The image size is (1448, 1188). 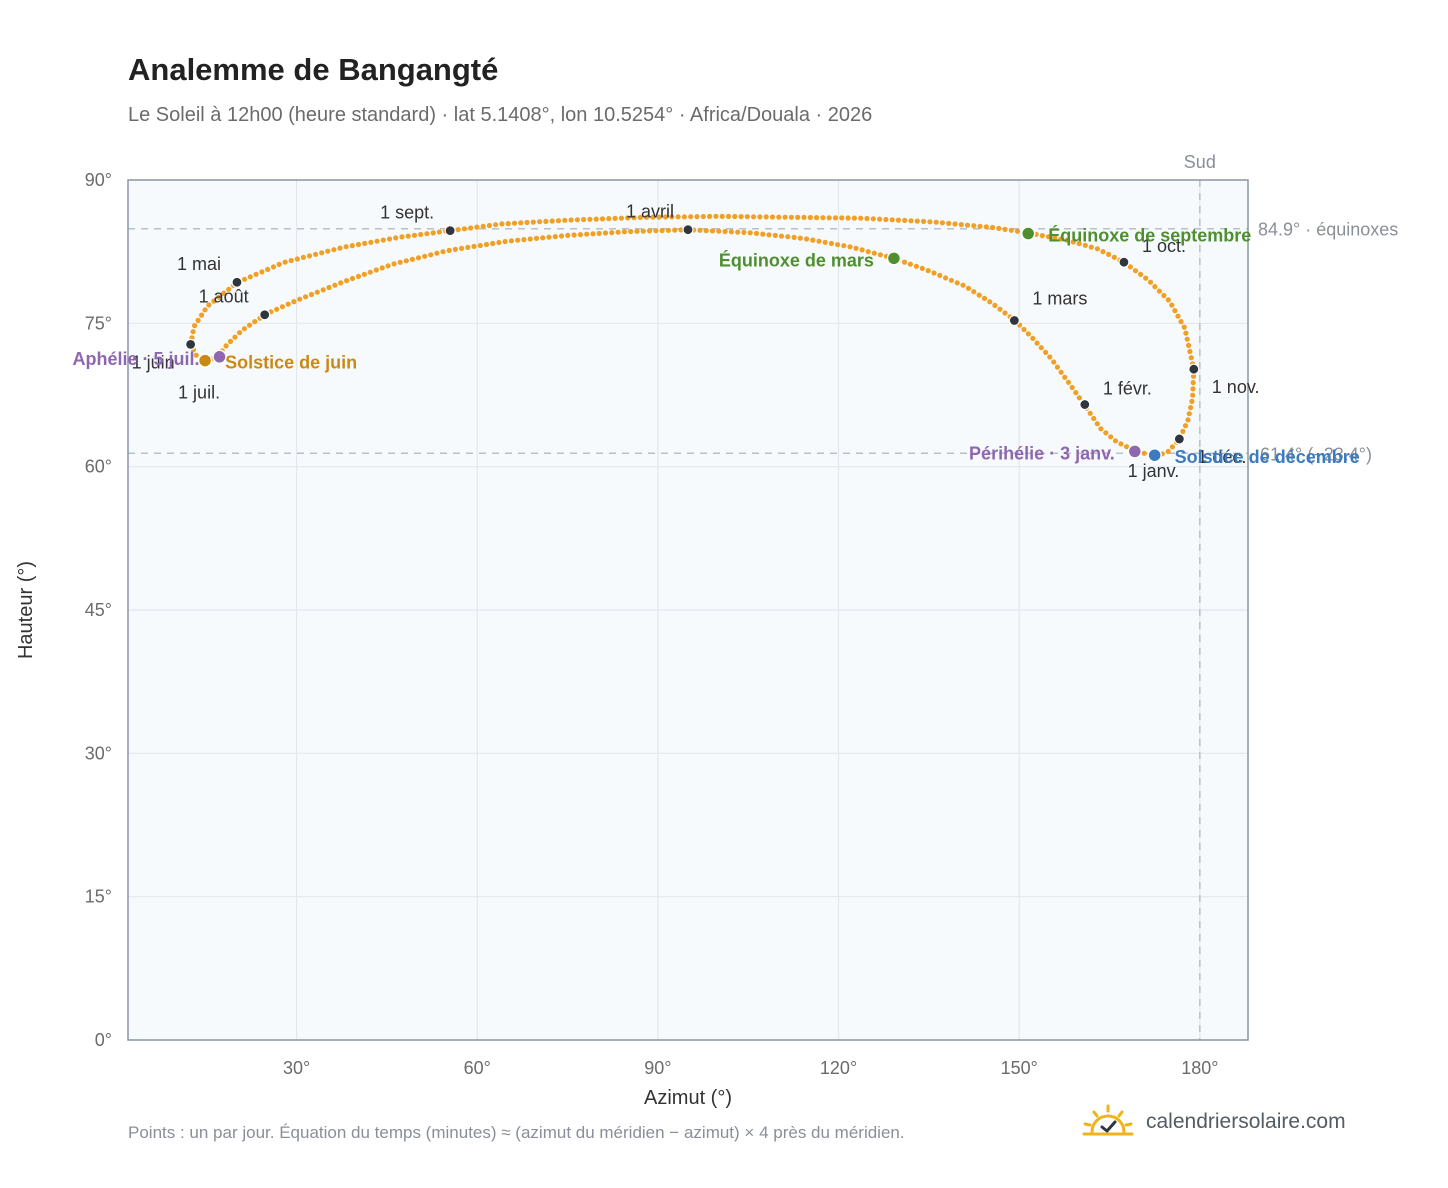 I want to click on month-marker-label: 1 sept., so click(x=407, y=213).